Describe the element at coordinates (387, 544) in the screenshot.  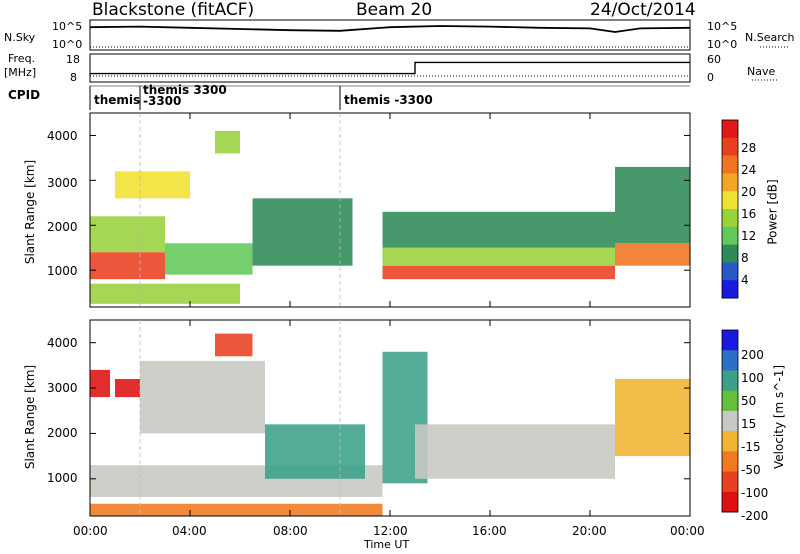
I see `xaxis-label: Time UT` at that location.